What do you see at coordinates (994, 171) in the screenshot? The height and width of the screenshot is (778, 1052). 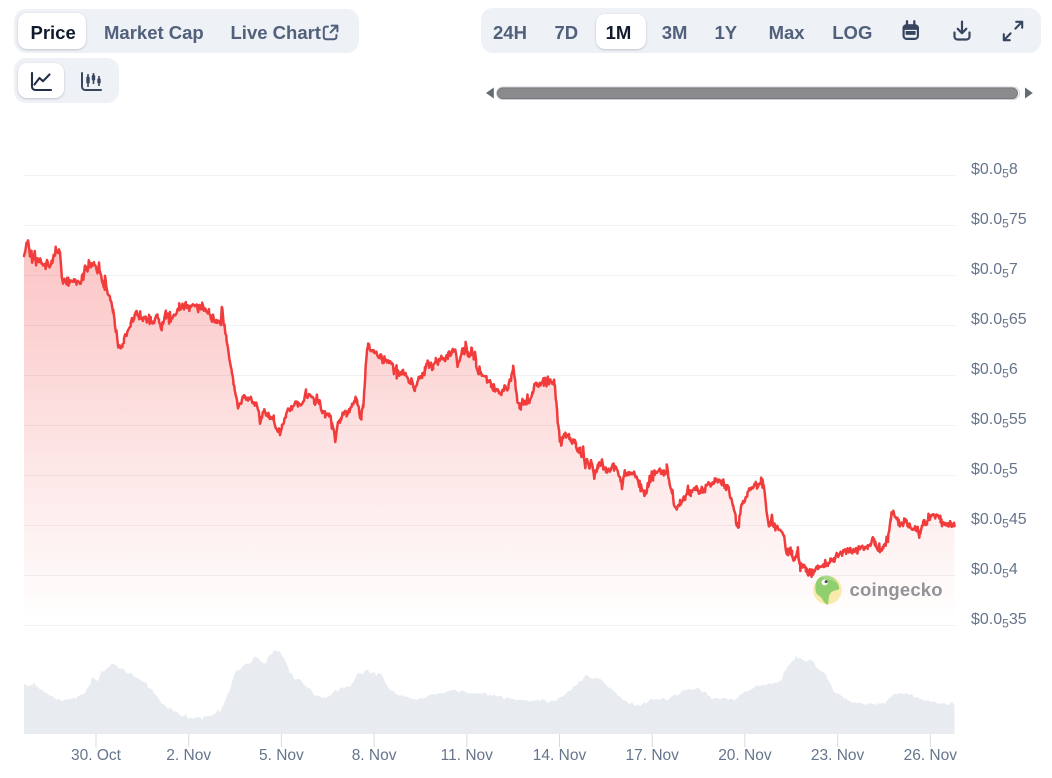 I see `svg-text: $0.058` at bounding box center [994, 171].